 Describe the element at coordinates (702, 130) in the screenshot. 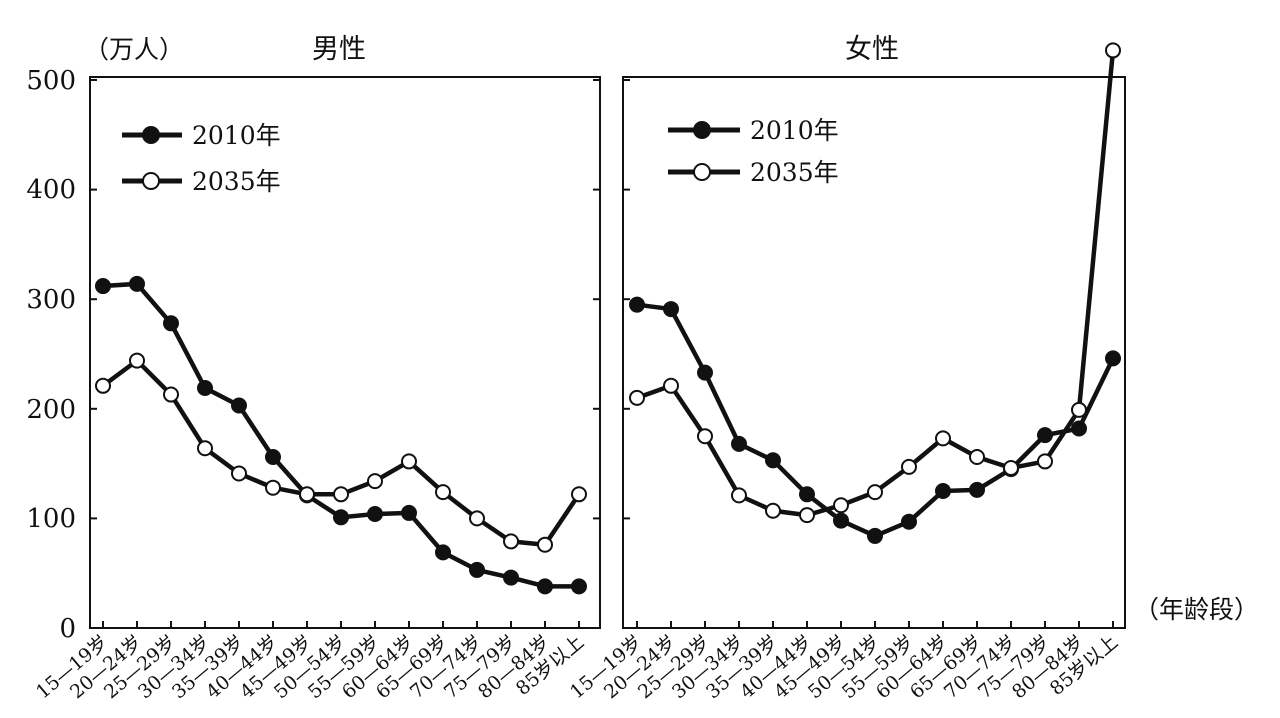

I see `legend-female-2010-marker` at that location.